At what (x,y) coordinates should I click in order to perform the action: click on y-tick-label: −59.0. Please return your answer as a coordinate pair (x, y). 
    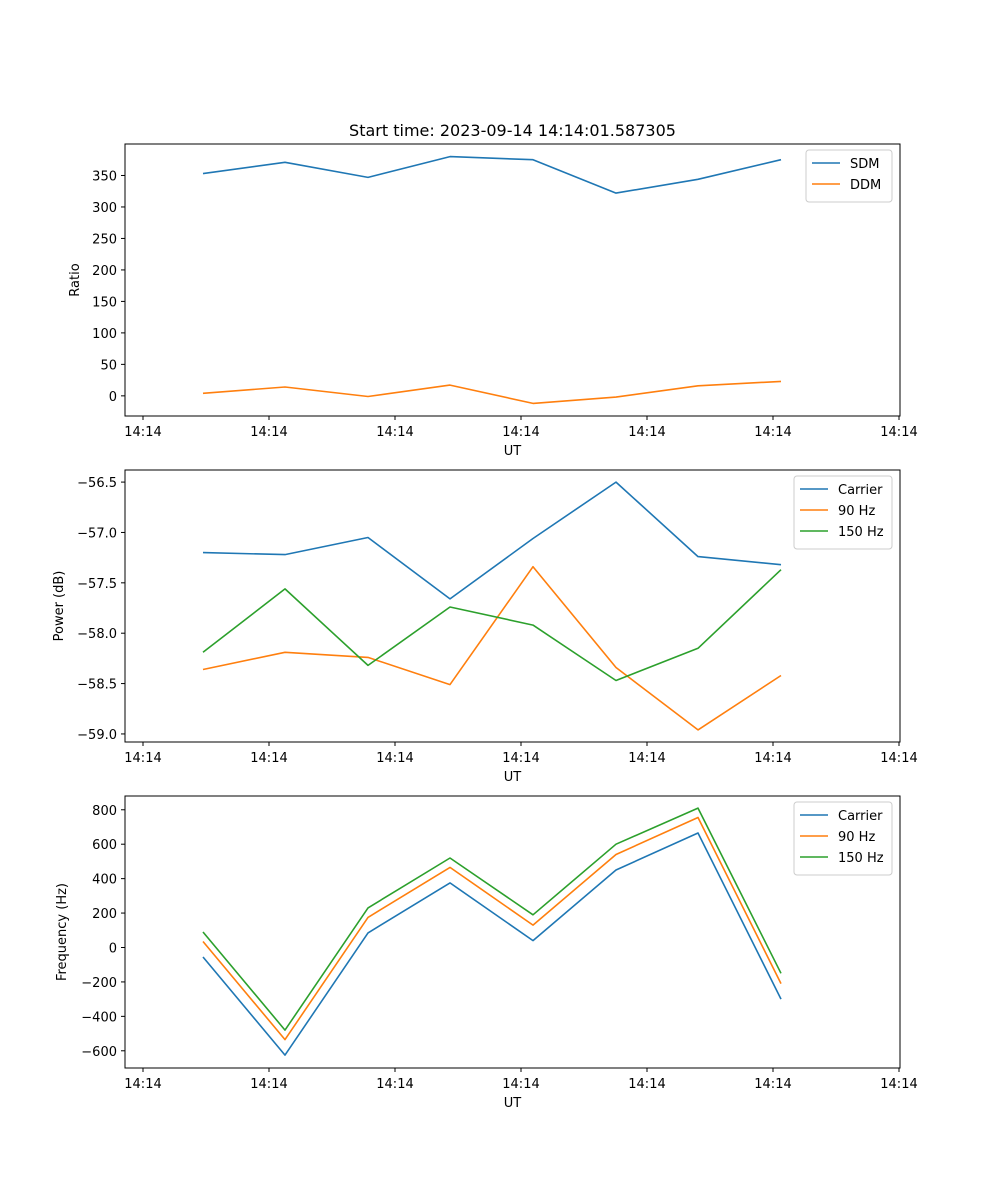
    Looking at the image, I should click on (97, 735).